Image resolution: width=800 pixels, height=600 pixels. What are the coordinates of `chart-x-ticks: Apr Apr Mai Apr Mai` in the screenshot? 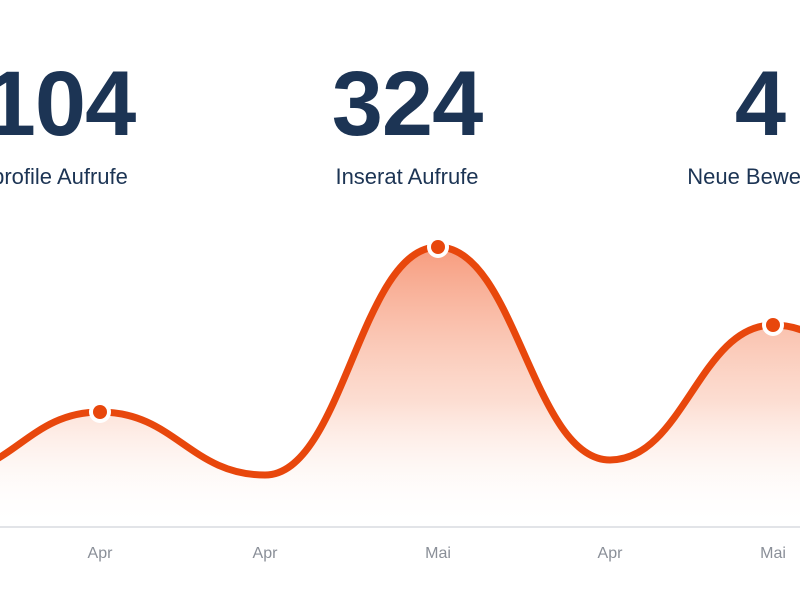 It's located at (437, 553).